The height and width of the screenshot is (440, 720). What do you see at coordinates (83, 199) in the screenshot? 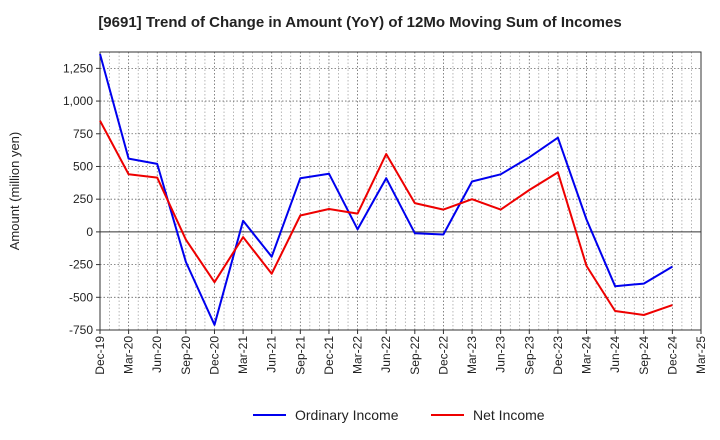
I see `y-tick-label: 250` at bounding box center [83, 199].